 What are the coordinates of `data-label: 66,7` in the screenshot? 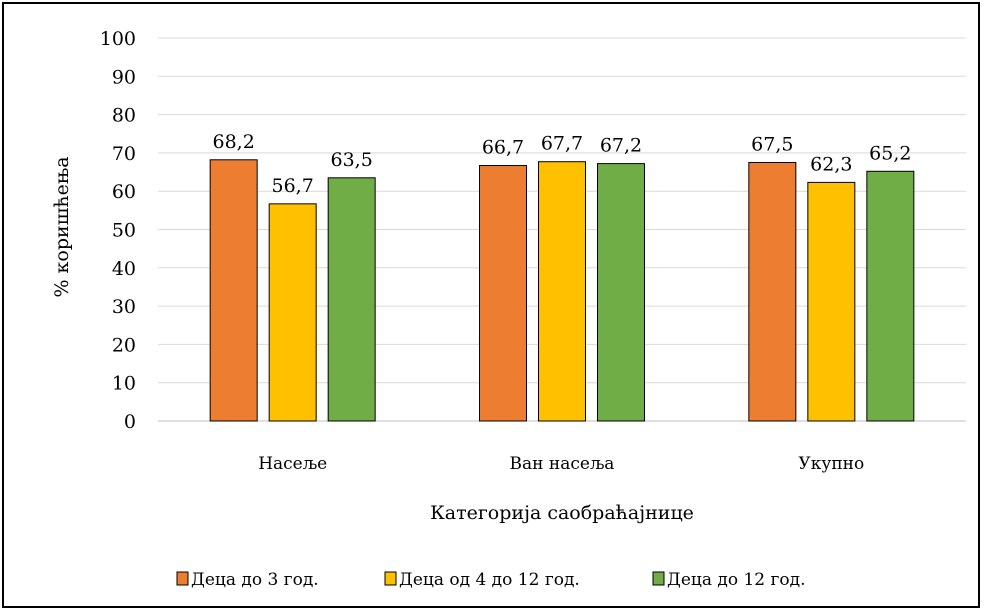 It's located at (503, 148).